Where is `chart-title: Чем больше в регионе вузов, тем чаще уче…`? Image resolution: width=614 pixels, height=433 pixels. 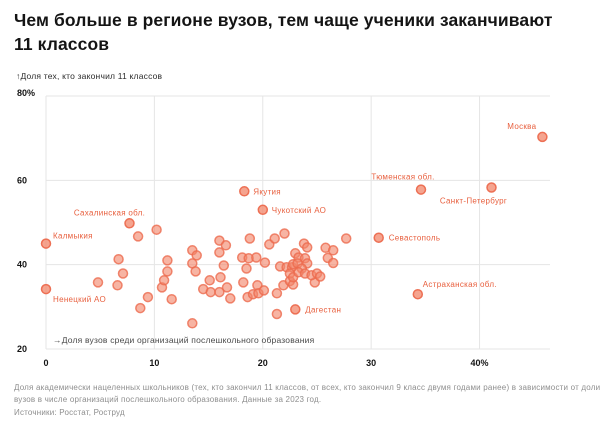 chart-title: Чем больше в регионе вузов, тем чаще уче… is located at coordinates (283, 32).